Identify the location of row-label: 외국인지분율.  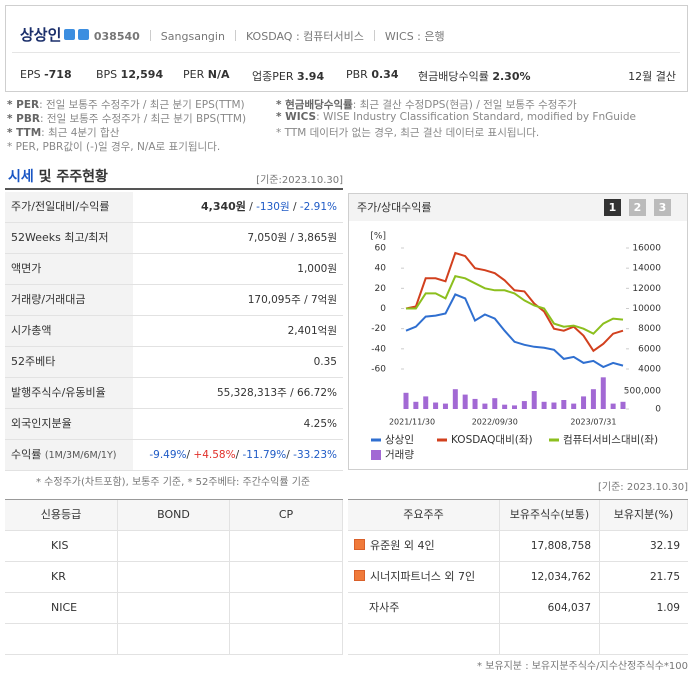
(69, 424).